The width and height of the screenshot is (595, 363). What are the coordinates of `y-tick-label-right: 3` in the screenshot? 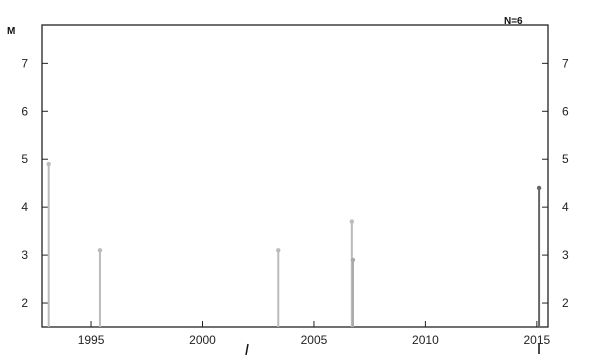 It's located at (565, 255).